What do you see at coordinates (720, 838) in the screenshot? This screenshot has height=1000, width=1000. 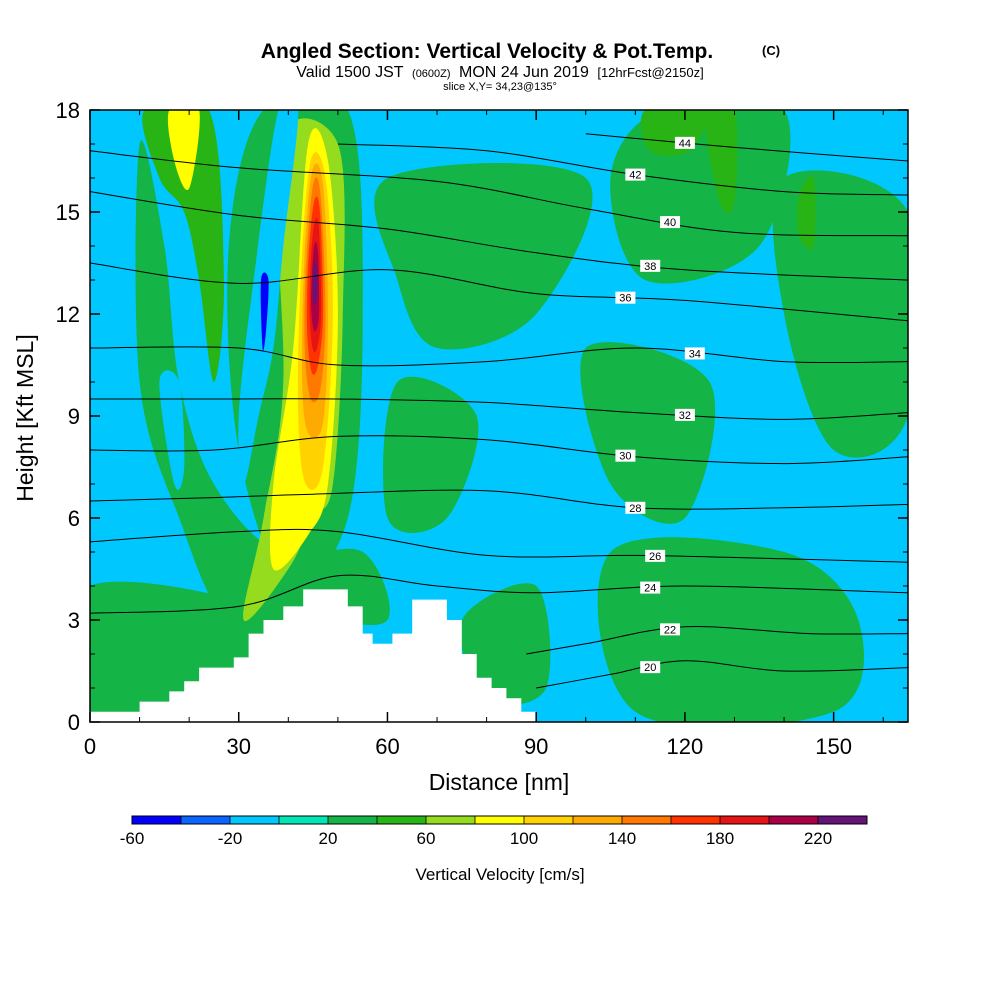 I see `colorbar-tick-label: 180` at bounding box center [720, 838].